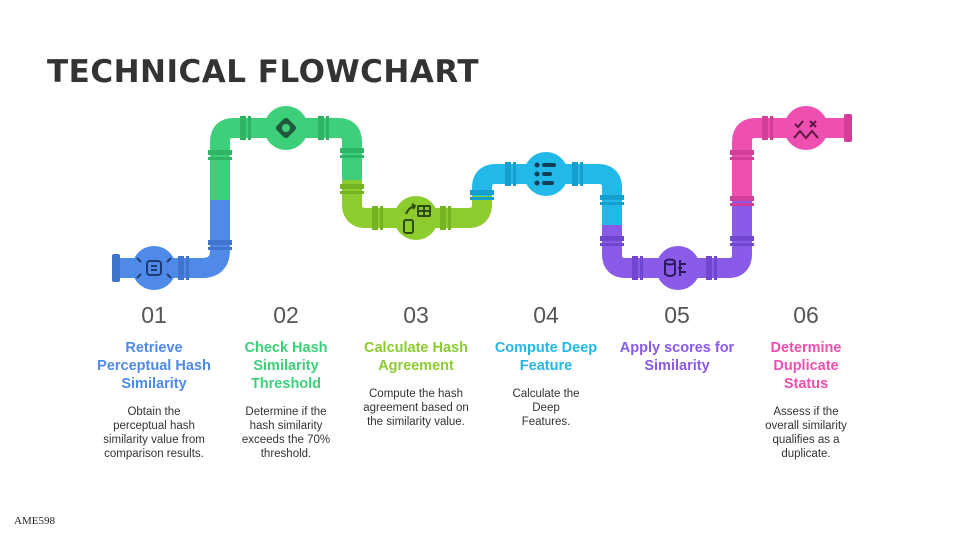 This screenshot has height=540, width=960. What do you see at coordinates (34, 521) in the screenshot?
I see `footer-label: AME598` at bounding box center [34, 521].